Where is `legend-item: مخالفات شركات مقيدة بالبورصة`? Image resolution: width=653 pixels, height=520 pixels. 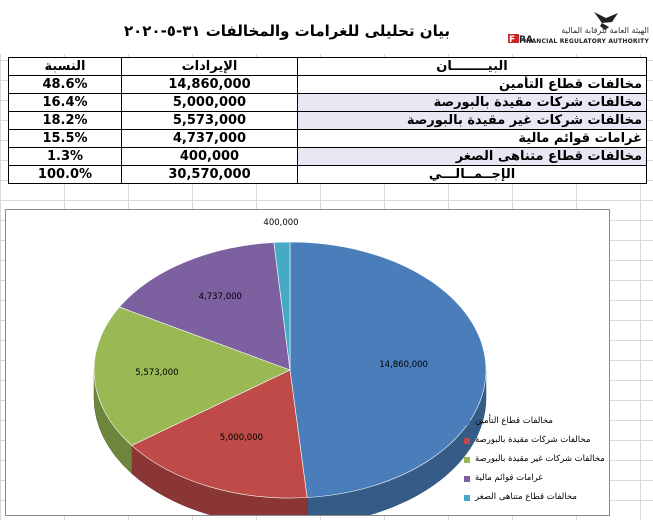
legend-item: مخالفات شركات مقيدة بالبورصة is located at coordinates (539, 442).